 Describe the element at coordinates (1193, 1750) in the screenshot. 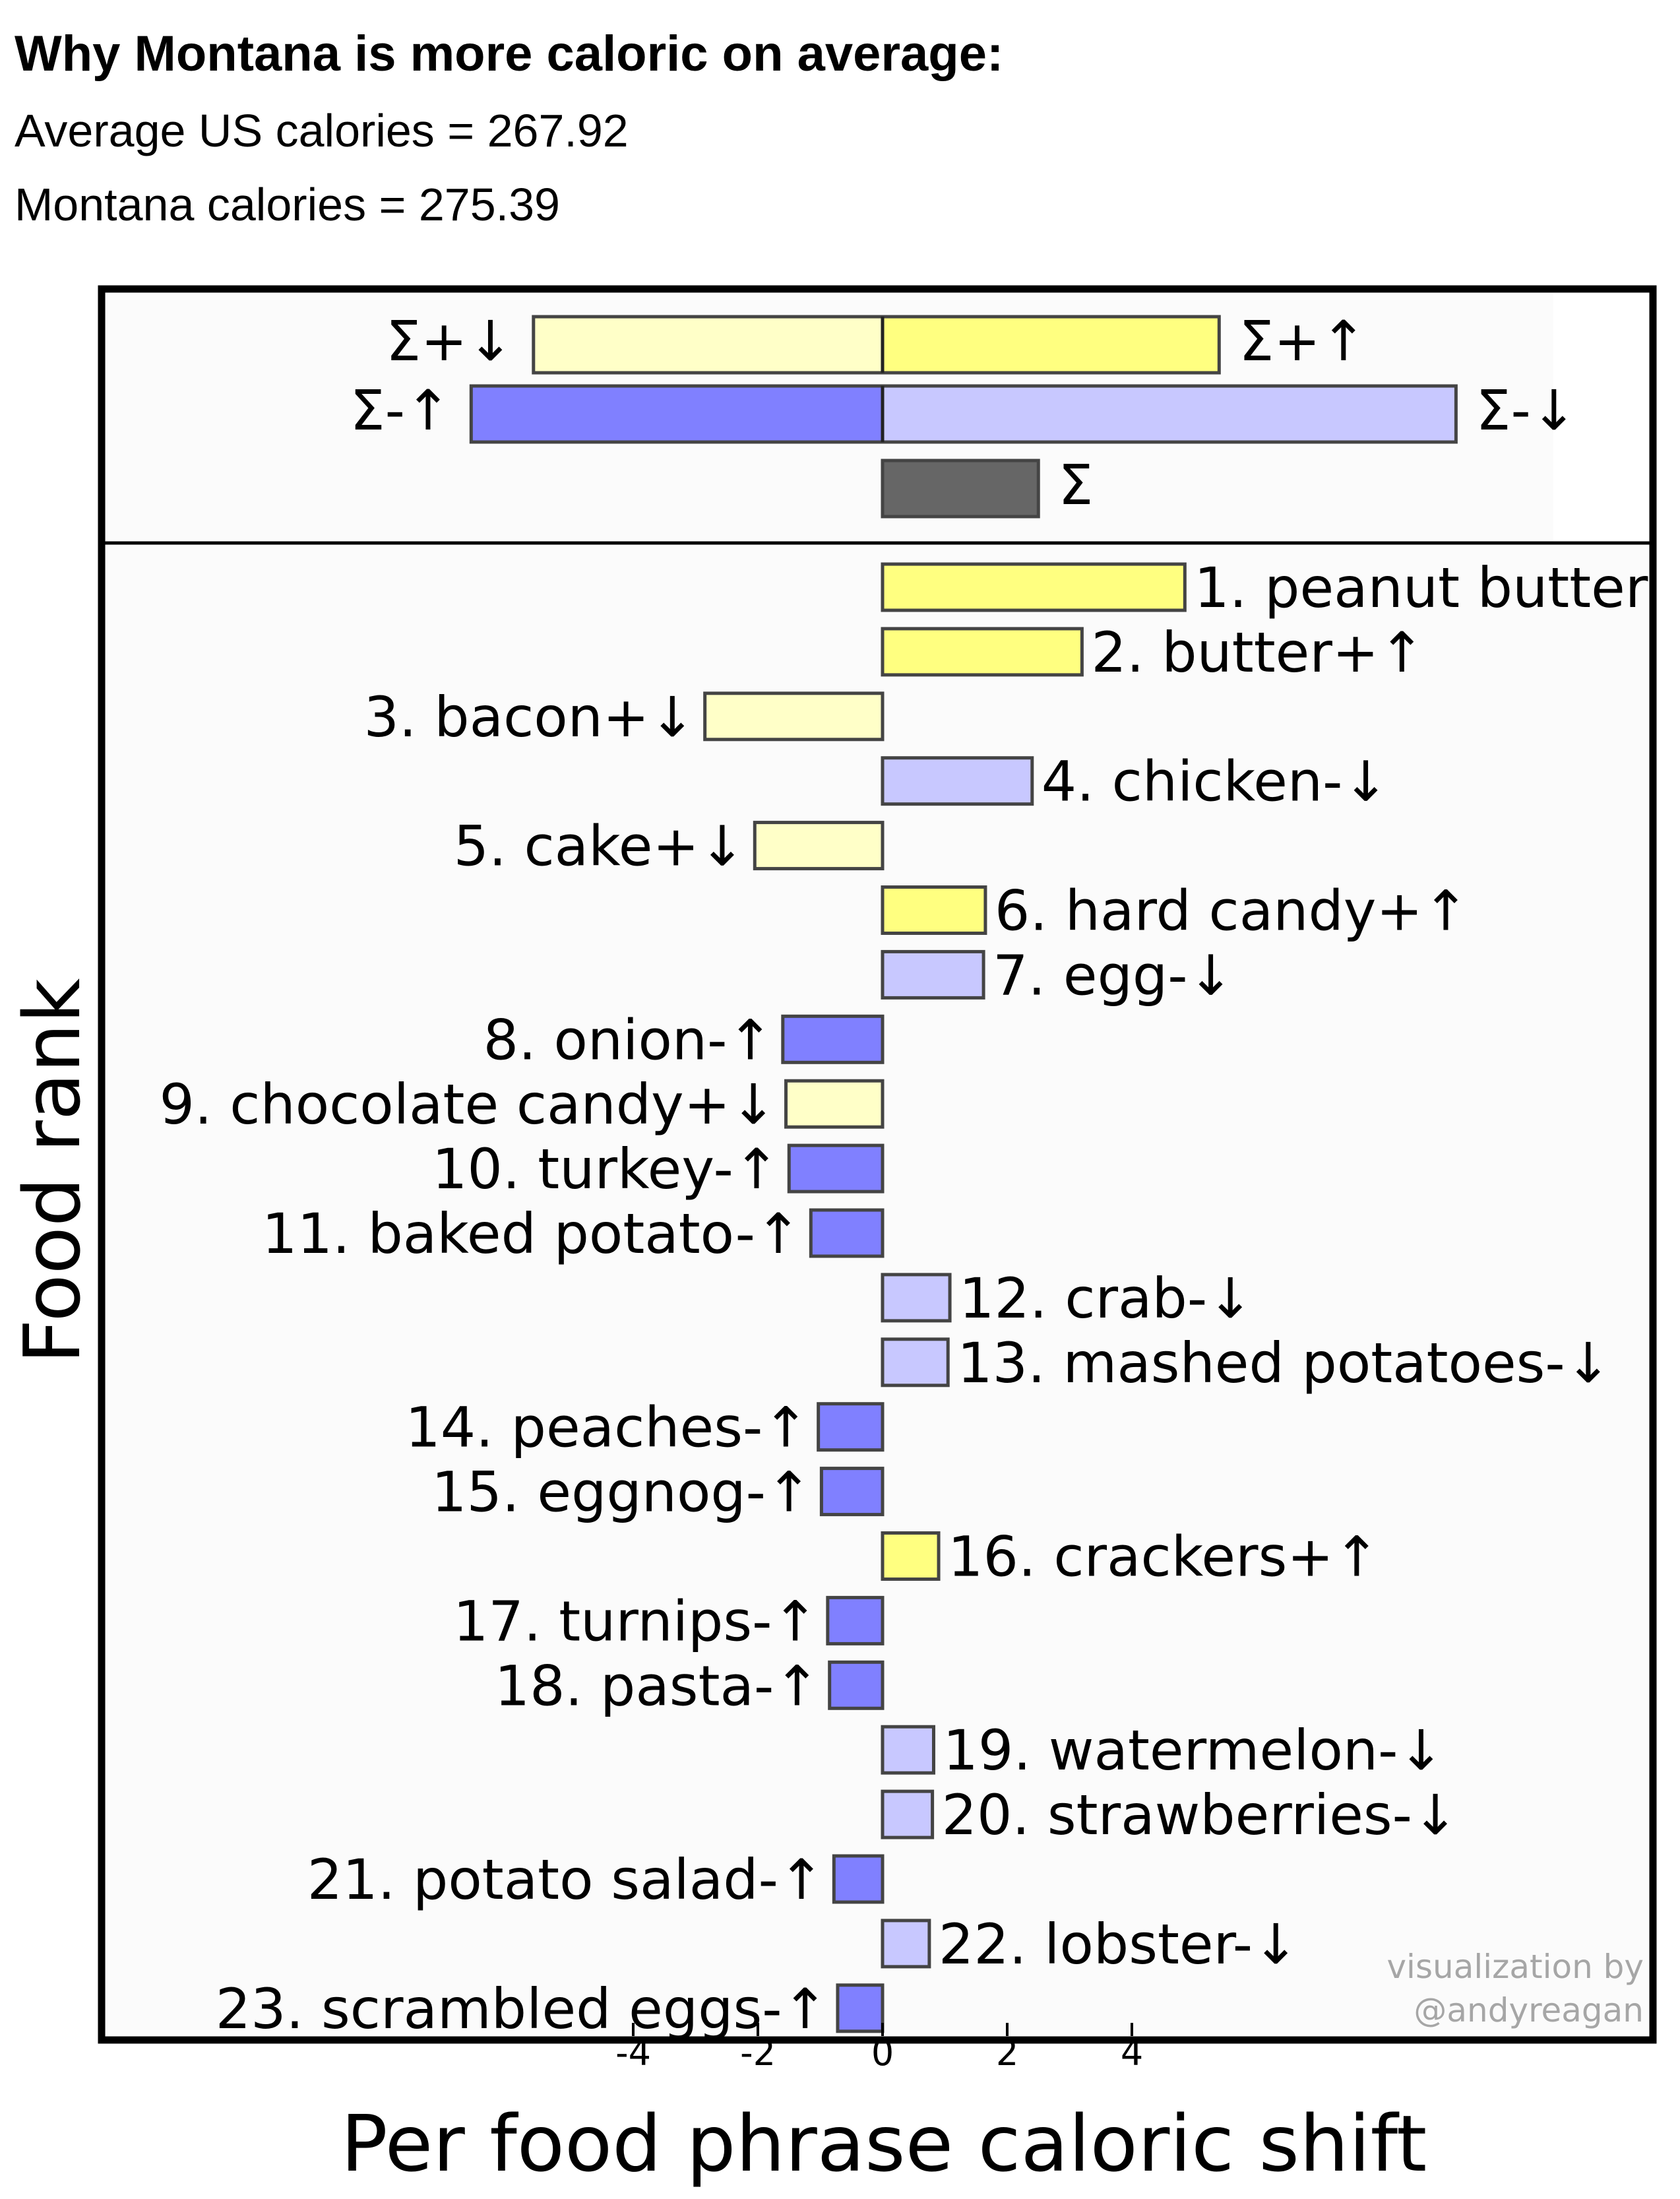

I see `food-bar-label: 19. watermelon-↓` at that location.